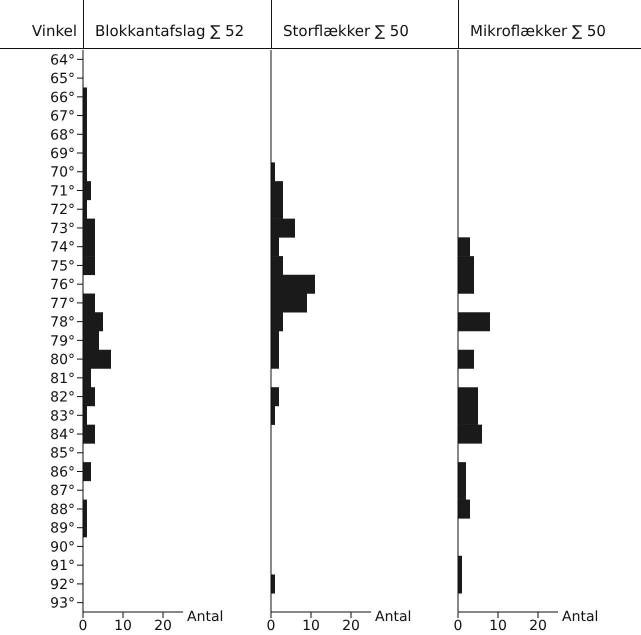 Image resolution: width=641 pixels, height=635 pixels. Describe the element at coordinates (62, 547) in the screenshot. I see `y-tick-label: 90°` at that location.